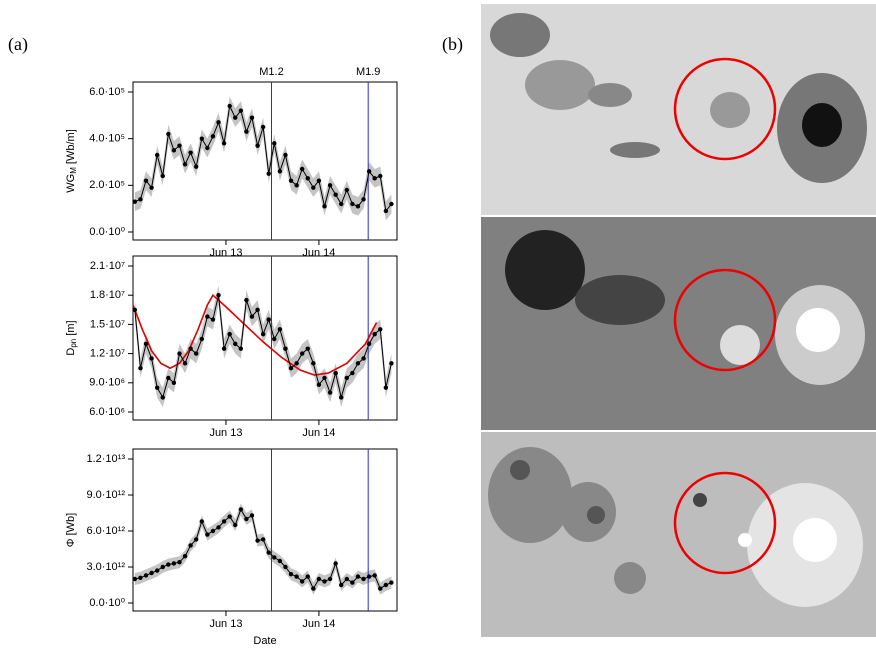  I want to click on y-tick-label: 1.8·10⁷, so click(107, 295).